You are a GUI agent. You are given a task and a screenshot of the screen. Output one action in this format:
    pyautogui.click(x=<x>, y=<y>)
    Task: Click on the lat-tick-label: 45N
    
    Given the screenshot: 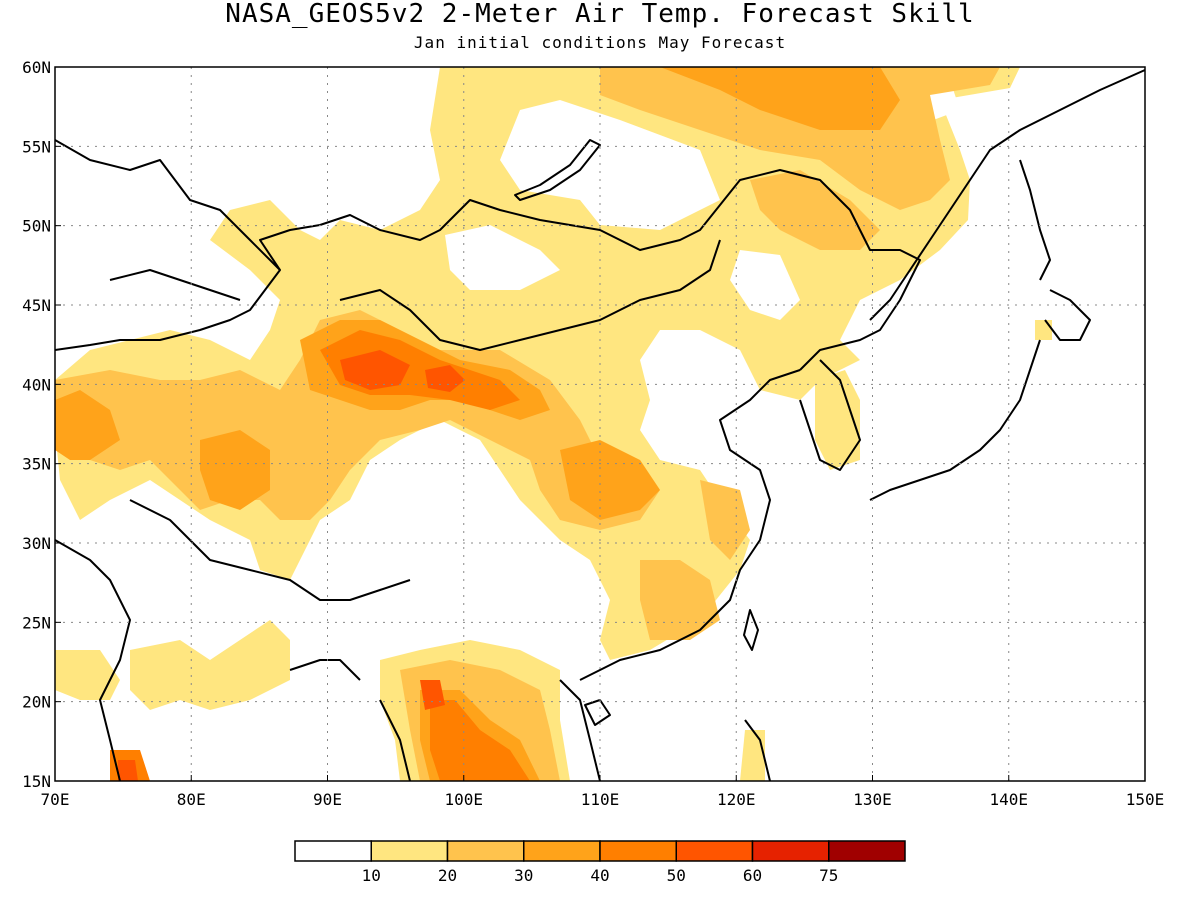 What is the action you would take?
    pyautogui.click(x=36, y=305)
    